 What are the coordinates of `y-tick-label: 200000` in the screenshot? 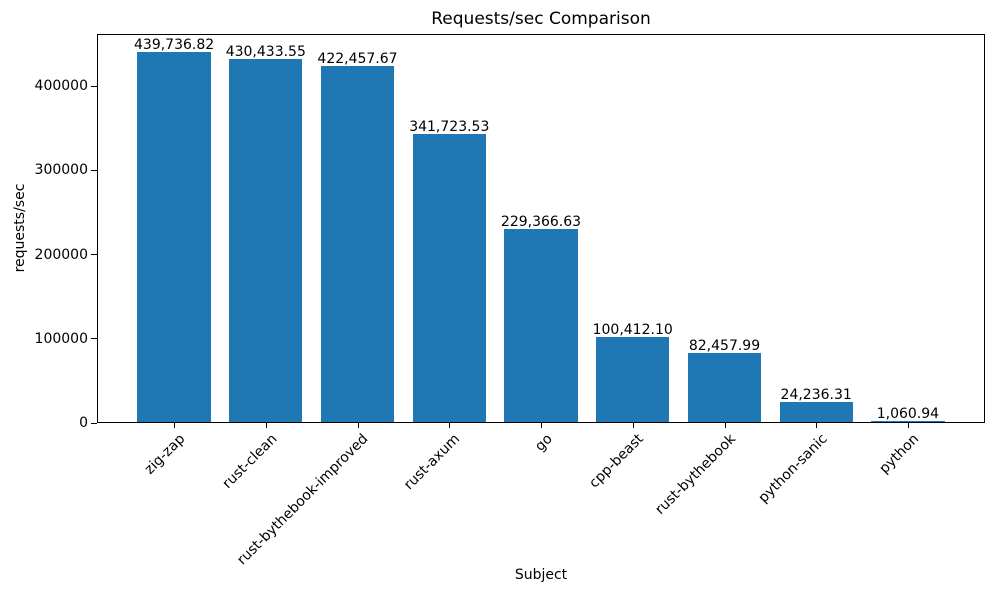 It's located at (61, 254).